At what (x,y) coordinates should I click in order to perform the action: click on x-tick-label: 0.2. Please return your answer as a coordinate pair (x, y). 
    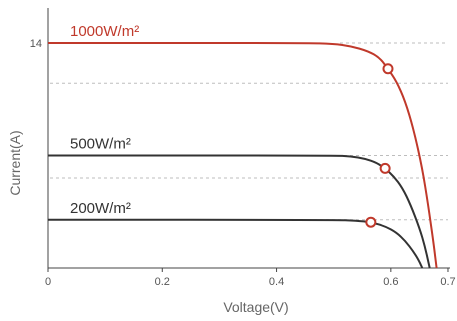
    Looking at the image, I should click on (162, 282).